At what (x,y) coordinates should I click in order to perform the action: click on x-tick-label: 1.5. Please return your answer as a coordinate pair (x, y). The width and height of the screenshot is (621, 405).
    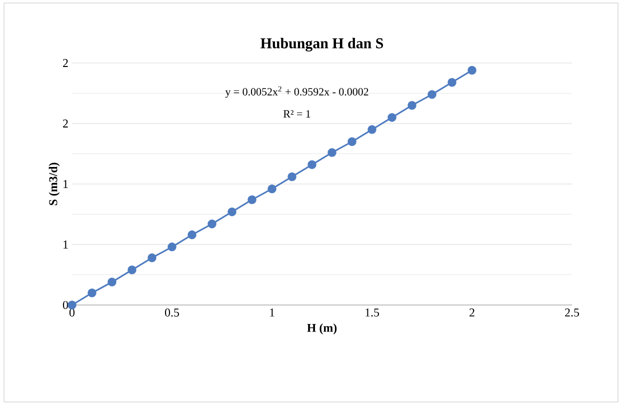
    Looking at the image, I should click on (373, 312).